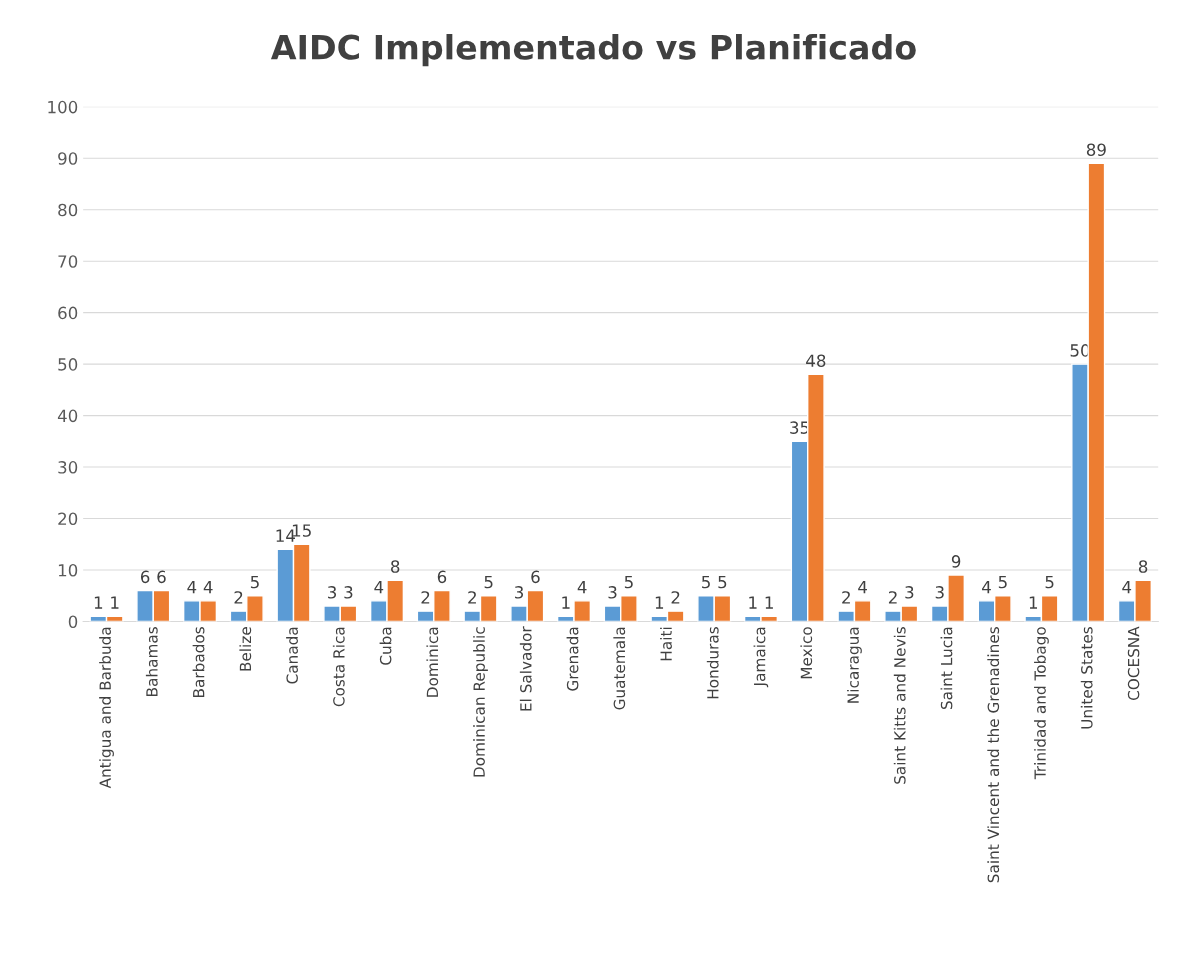 The width and height of the screenshot is (1188, 971). What do you see at coordinates (68, 570) in the screenshot?
I see `y-tick-label: 10` at bounding box center [68, 570].